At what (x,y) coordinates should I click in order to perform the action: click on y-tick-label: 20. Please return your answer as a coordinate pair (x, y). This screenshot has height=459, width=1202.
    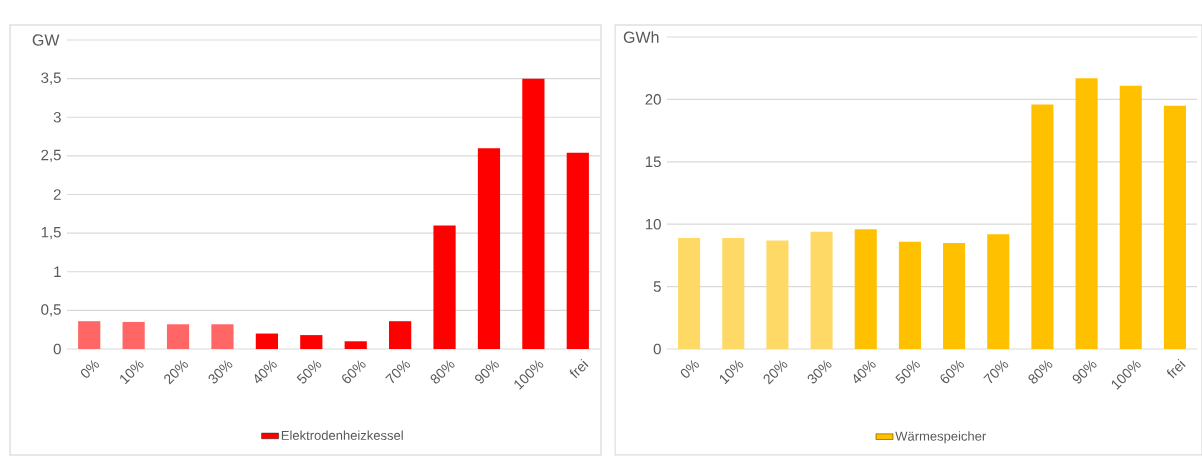
    Looking at the image, I should click on (653, 99).